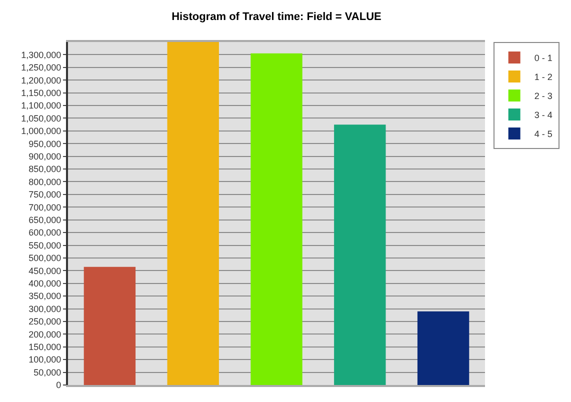  Describe the element at coordinates (41, 55) in the screenshot. I see `y-tick-label: 1,300,000` at that location.